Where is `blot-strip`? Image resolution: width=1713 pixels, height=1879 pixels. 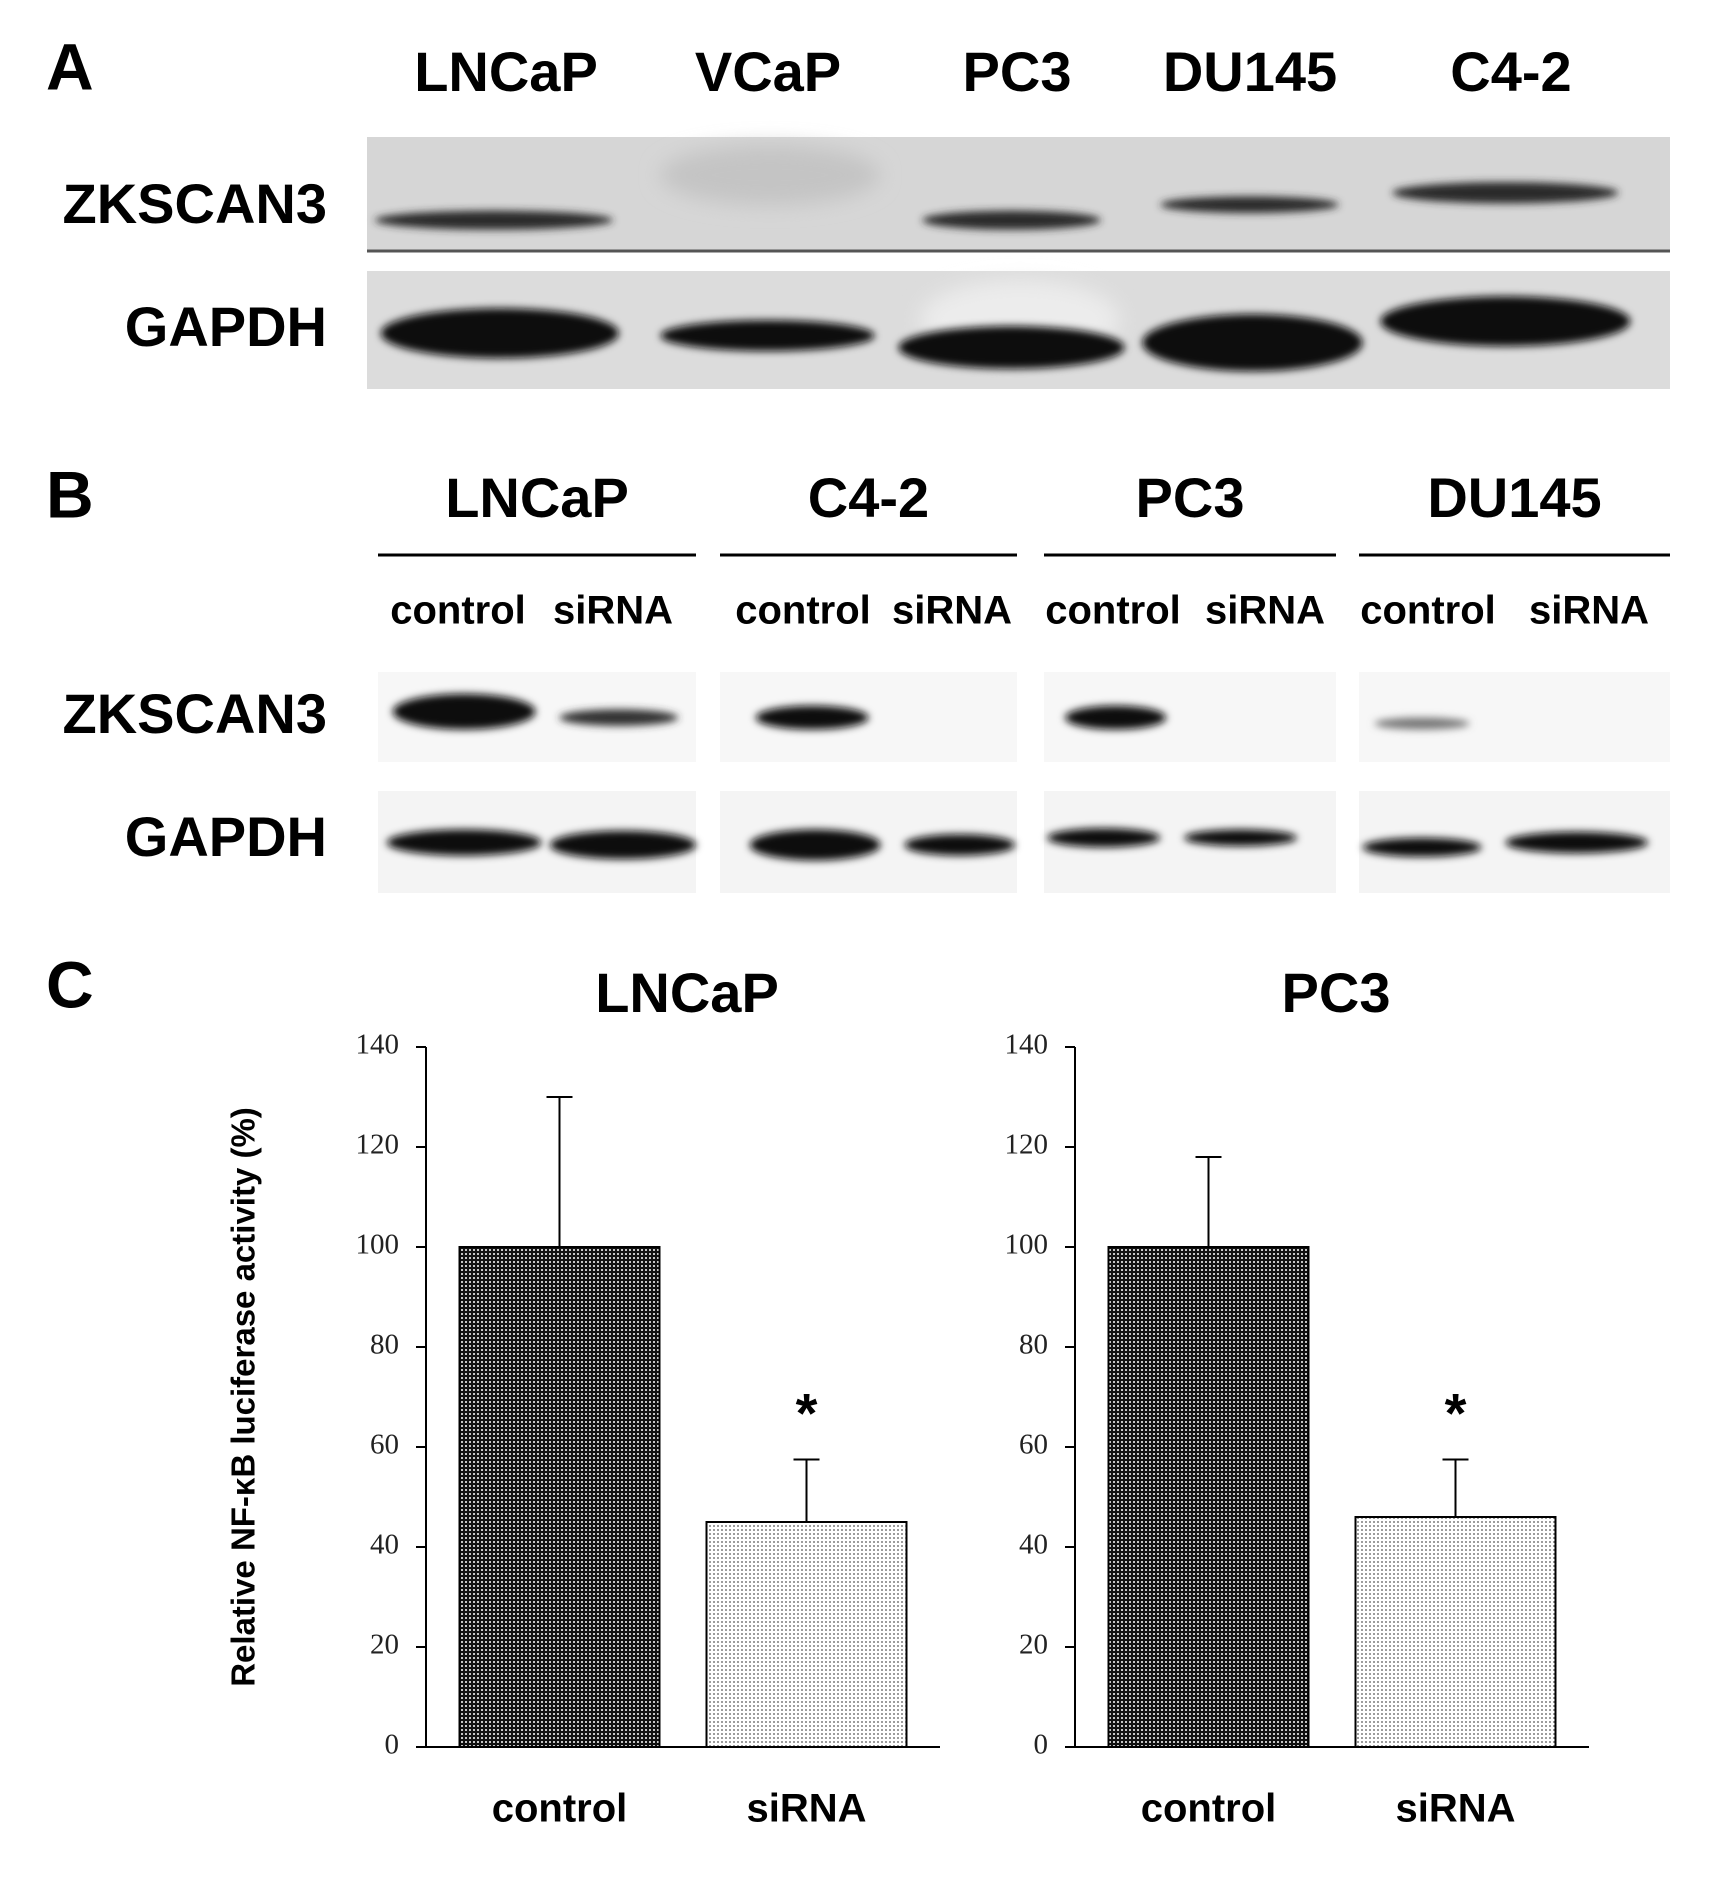 blot-strip is located at coordinates (1514, 717).